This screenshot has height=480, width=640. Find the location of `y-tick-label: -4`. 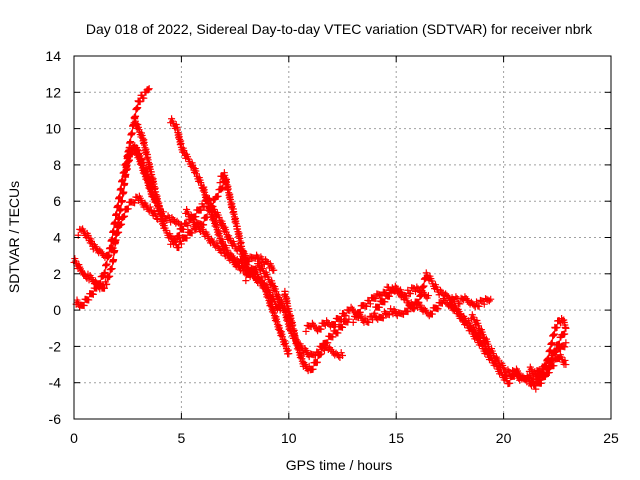

y-tick-label: -4 is located at coordinates (55, 383).